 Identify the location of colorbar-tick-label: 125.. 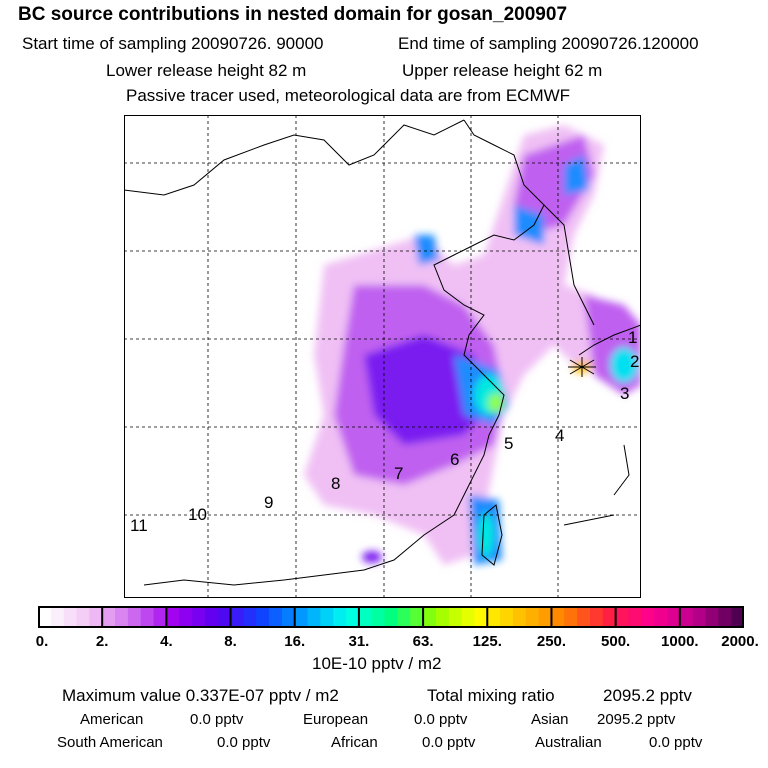
(487, 641).